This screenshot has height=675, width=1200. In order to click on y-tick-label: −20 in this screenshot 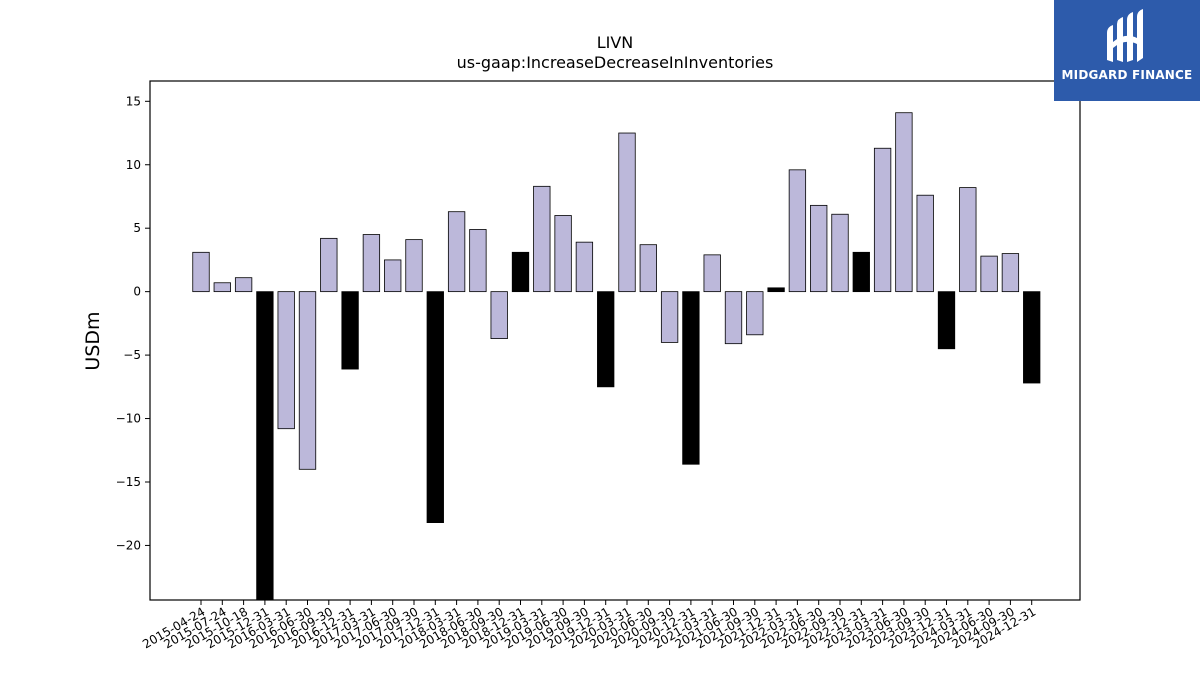, I will do `click(128, 545)`.